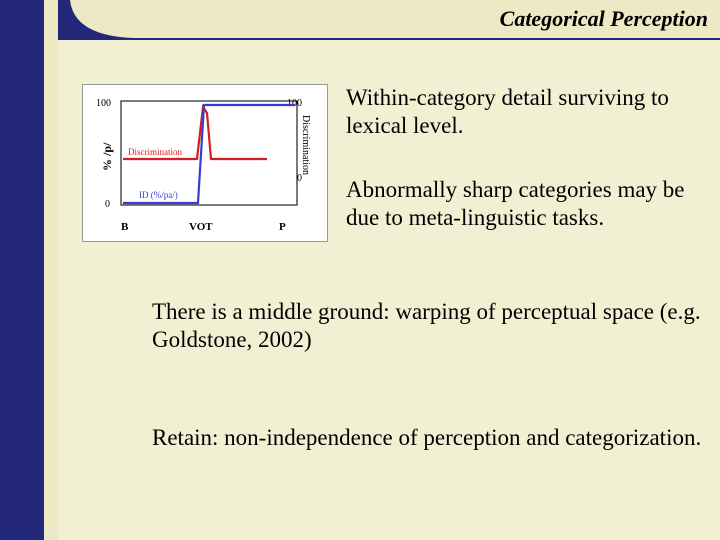  What do you see at coordinates (158, 195) in the screenshot?
I see `identification-label: ID (%/pa/)` at bounding box center [158, 195].